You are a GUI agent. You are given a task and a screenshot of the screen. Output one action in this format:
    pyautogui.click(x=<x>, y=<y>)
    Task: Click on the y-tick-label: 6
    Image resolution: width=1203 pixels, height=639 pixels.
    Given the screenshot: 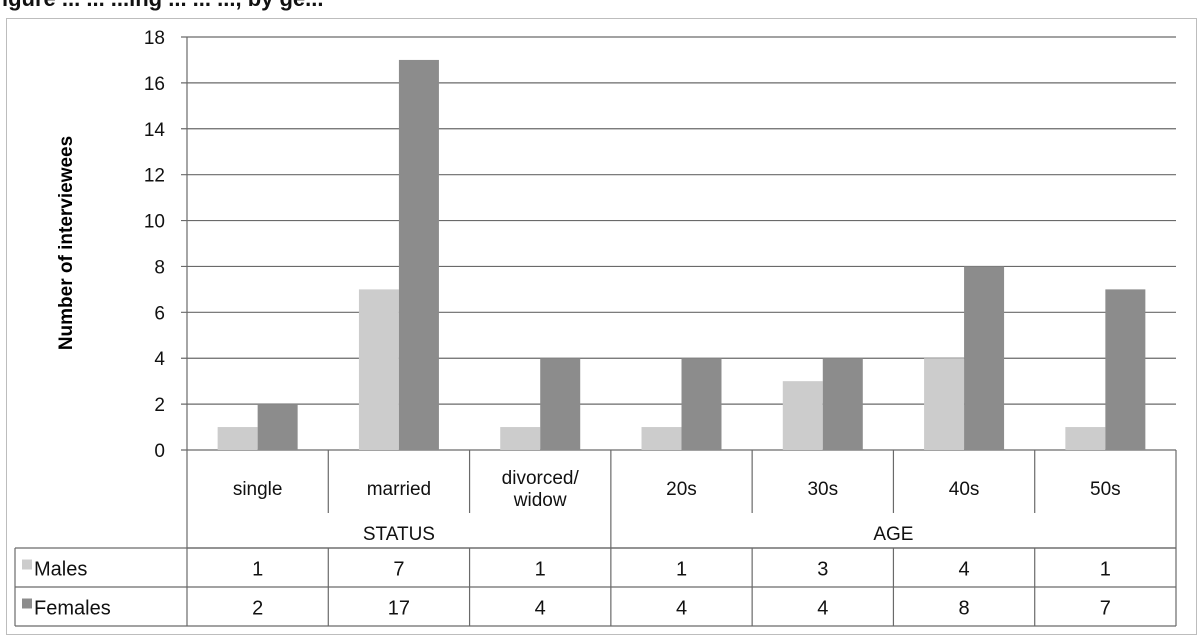 What is the action you would take?
    pyautogui.click(x=159, y=313)
    